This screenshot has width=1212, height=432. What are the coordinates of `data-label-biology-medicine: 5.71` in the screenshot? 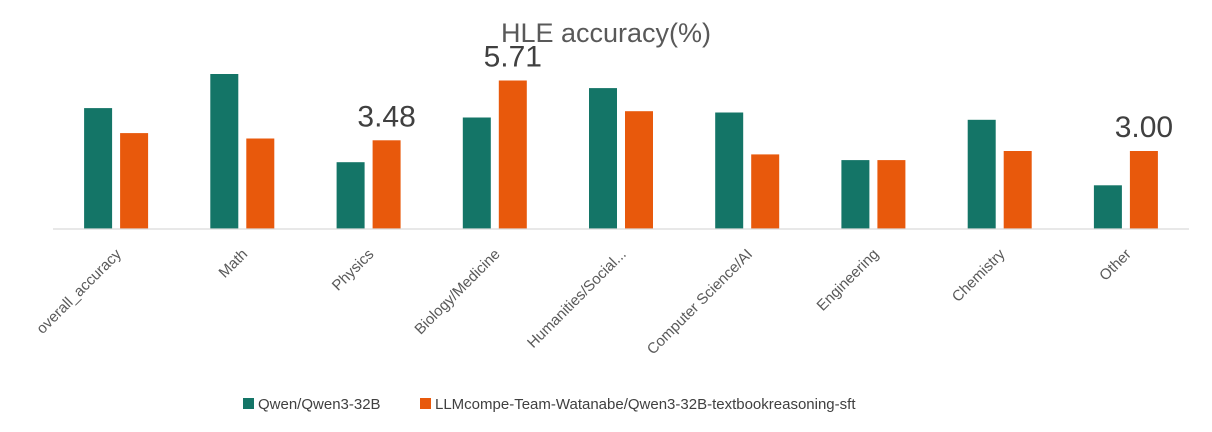 It's located at (513, 57).